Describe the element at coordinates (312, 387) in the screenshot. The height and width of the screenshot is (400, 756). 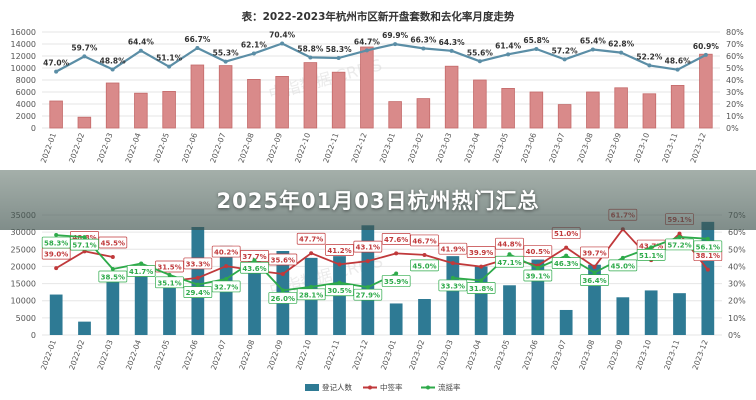
I see `legend-swatch` at that location.